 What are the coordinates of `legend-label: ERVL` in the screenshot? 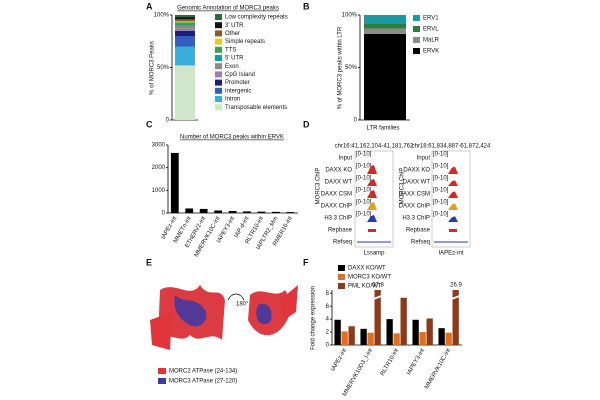 It's located at (431, 30).